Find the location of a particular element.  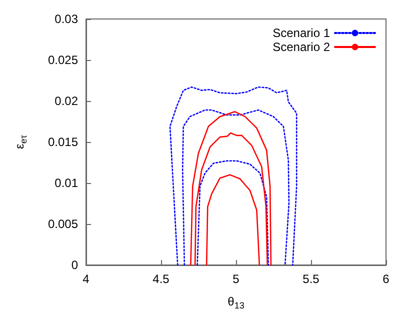

y-tick-label: 0.03 is located at coordinates (66, 19).